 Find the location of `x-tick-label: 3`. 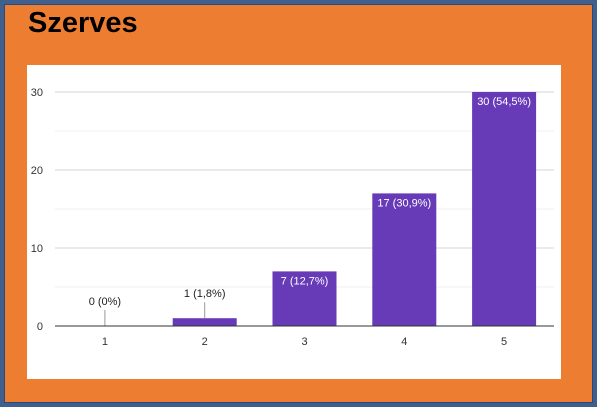

x-tick-label: 3 is located at coordinates (304, 342).